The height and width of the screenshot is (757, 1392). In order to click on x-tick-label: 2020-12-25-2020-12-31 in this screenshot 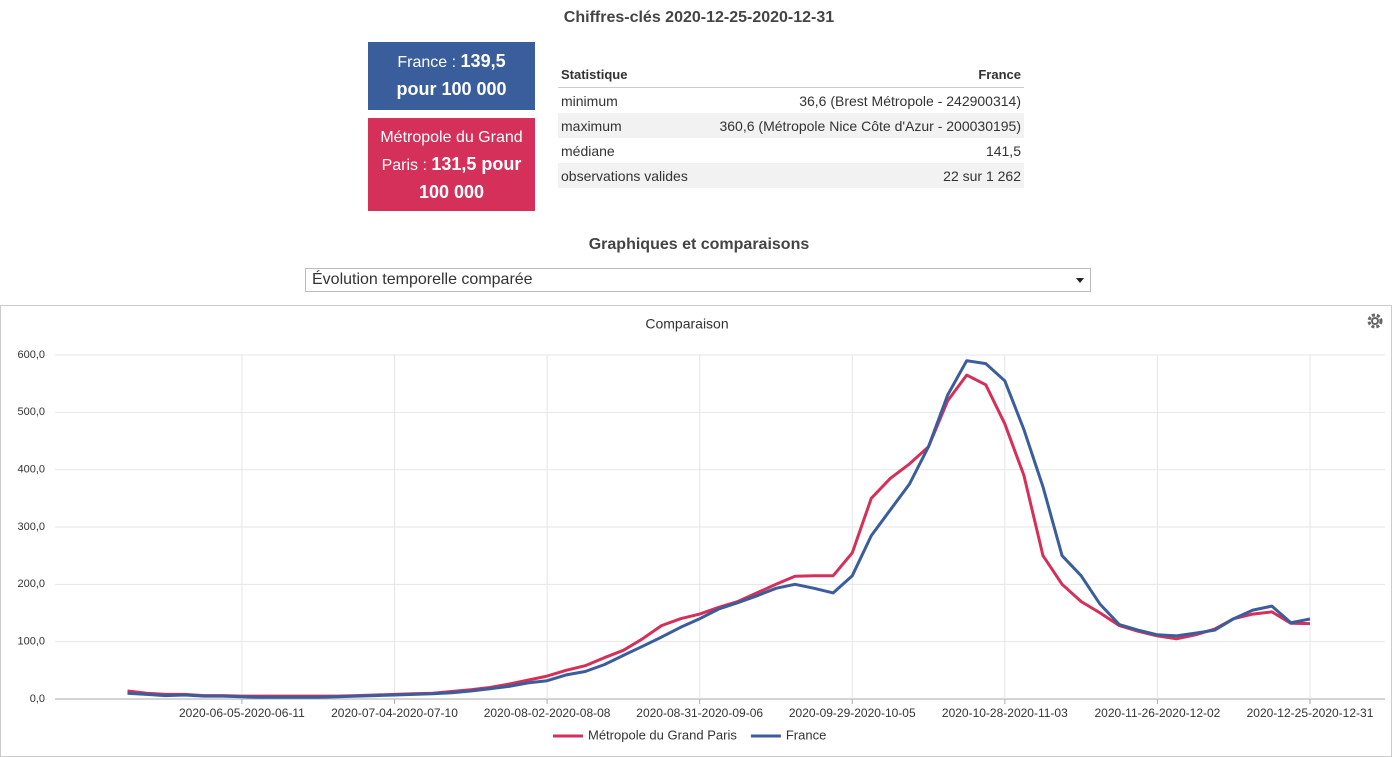, I will do `click(1310, 713)`.